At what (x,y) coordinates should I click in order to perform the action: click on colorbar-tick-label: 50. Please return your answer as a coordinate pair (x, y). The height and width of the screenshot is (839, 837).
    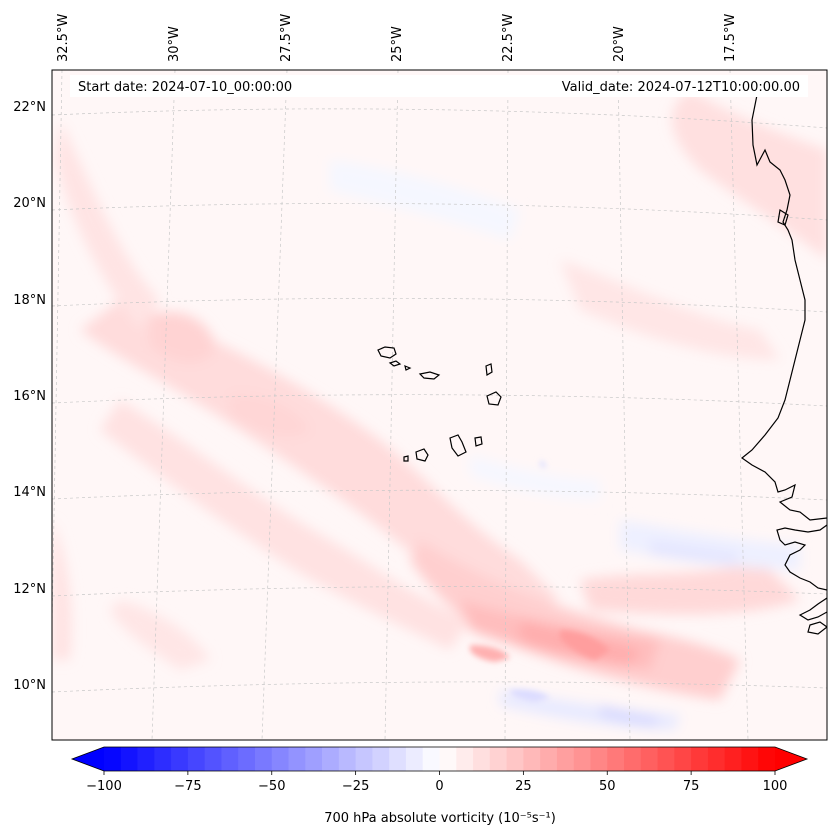
    Looking at the image, I should click on (607, 786).